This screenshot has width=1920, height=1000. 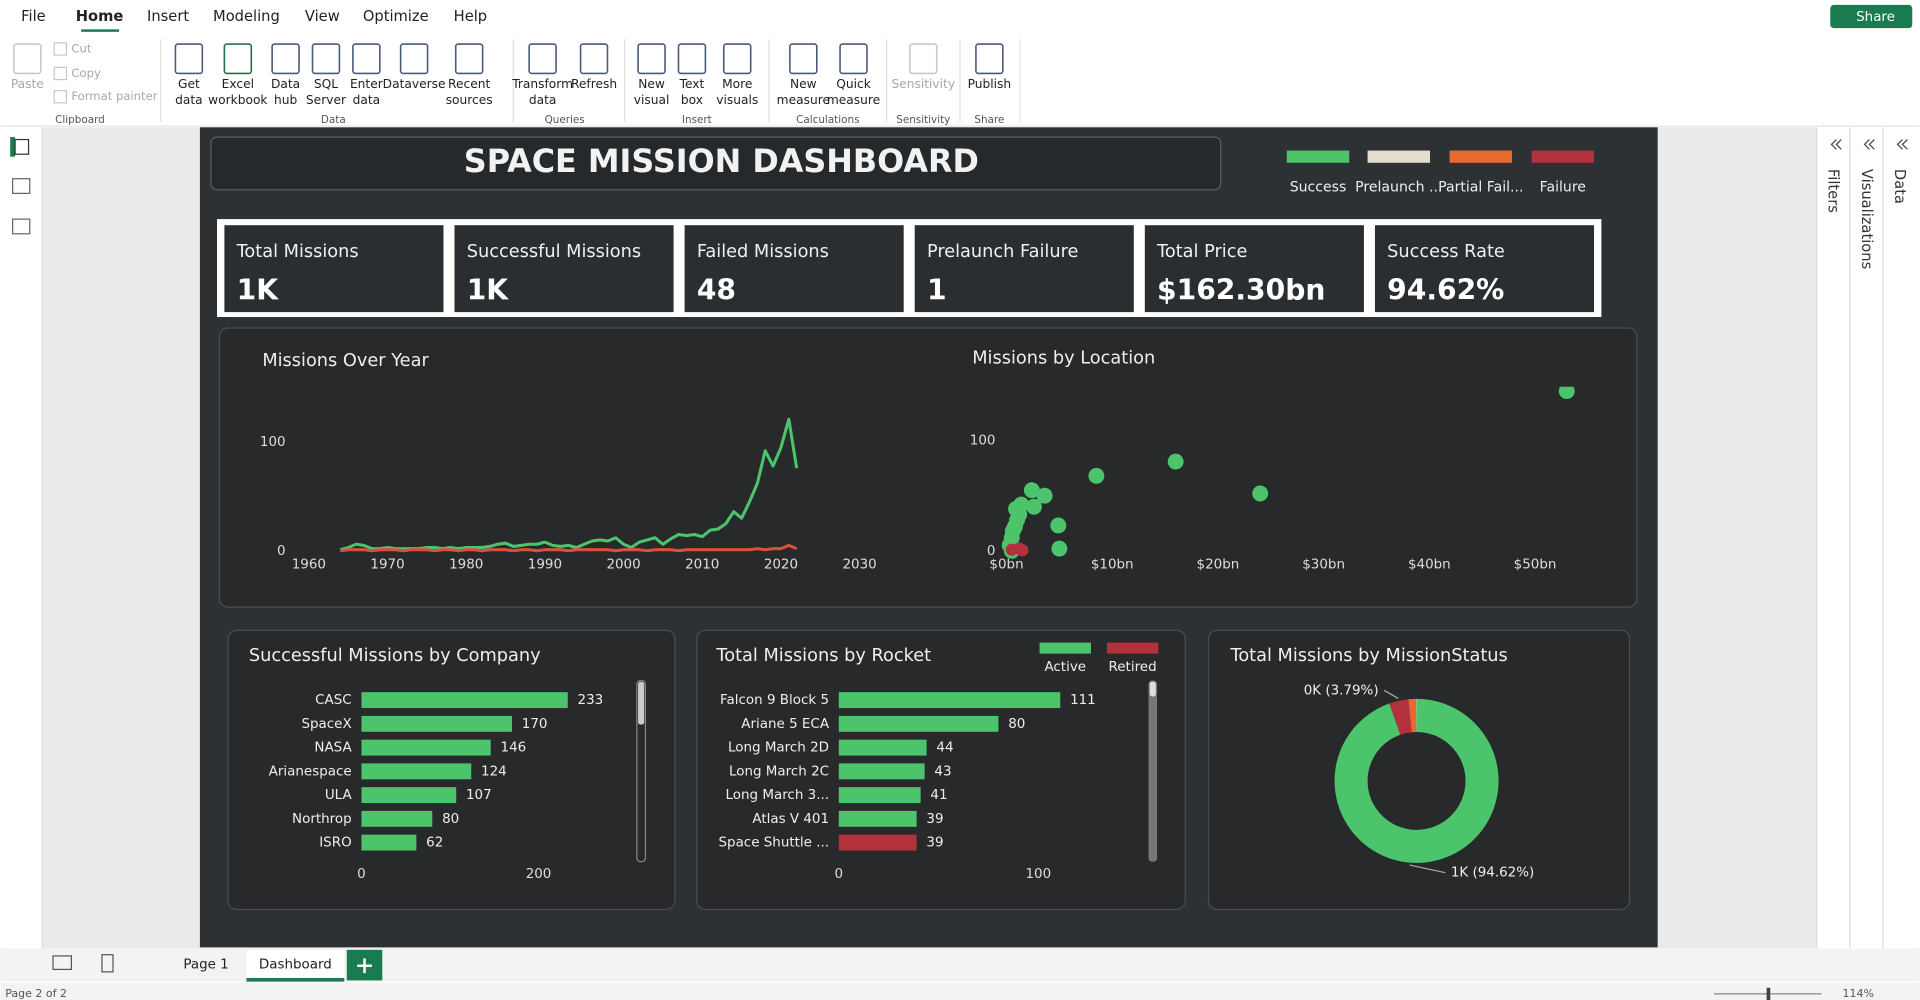 I want to click on ribbon-button: Quick, so click(x=853, y=84).